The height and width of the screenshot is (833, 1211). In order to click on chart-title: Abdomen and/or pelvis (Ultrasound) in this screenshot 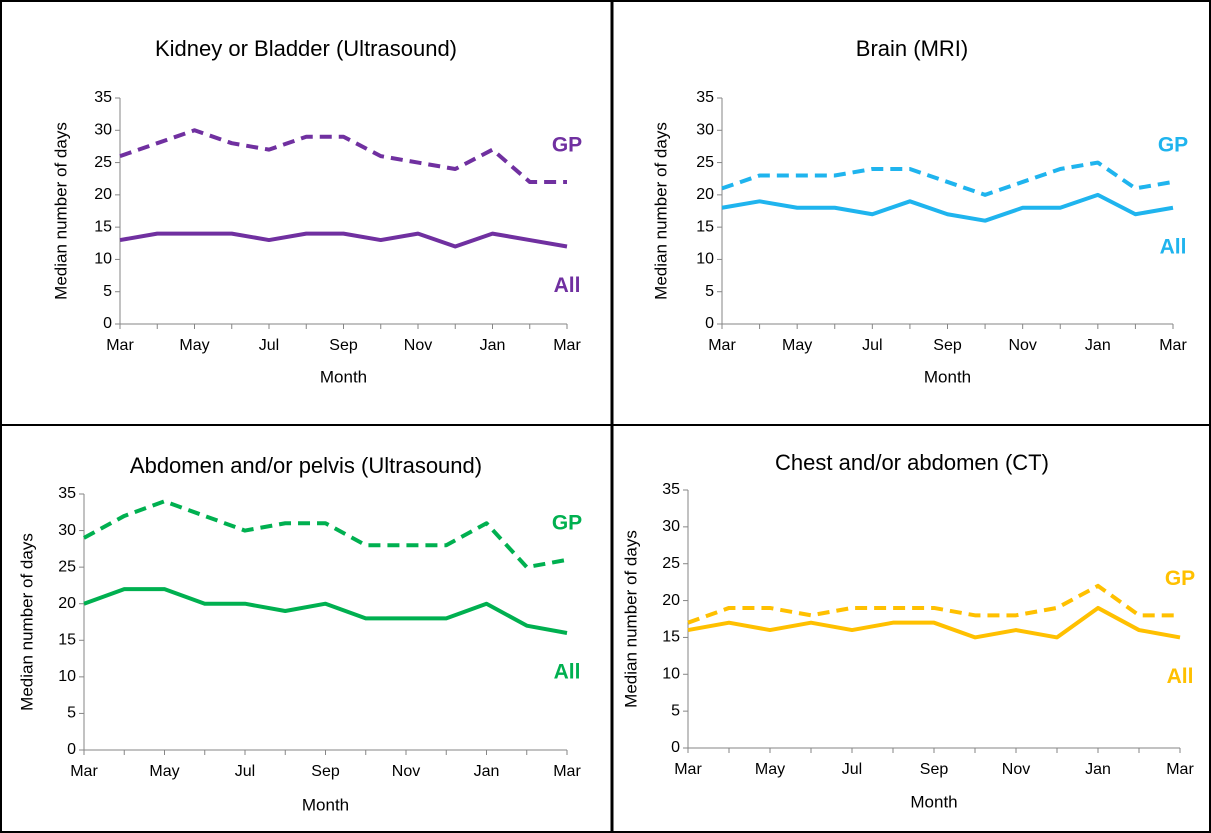, I will do `click(306, 465)`.